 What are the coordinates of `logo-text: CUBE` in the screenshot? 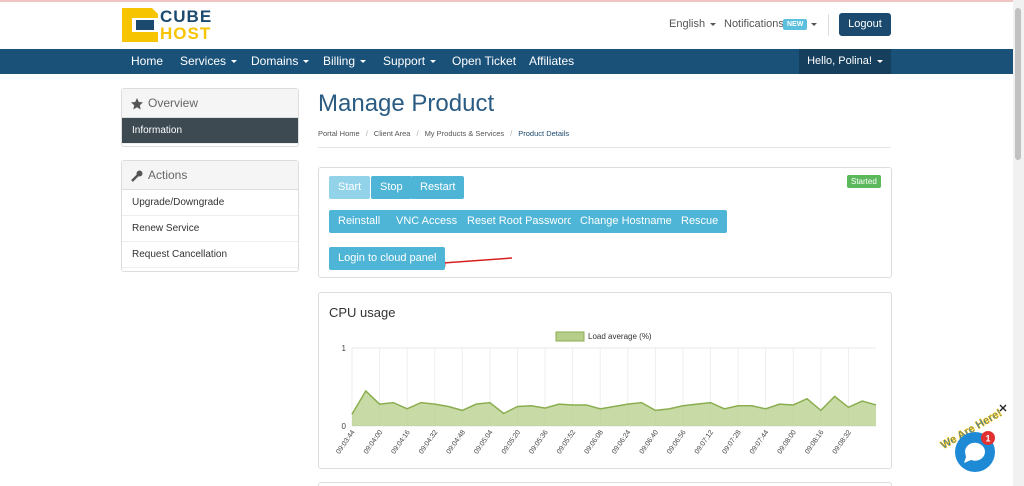 It's located at (186, 16).